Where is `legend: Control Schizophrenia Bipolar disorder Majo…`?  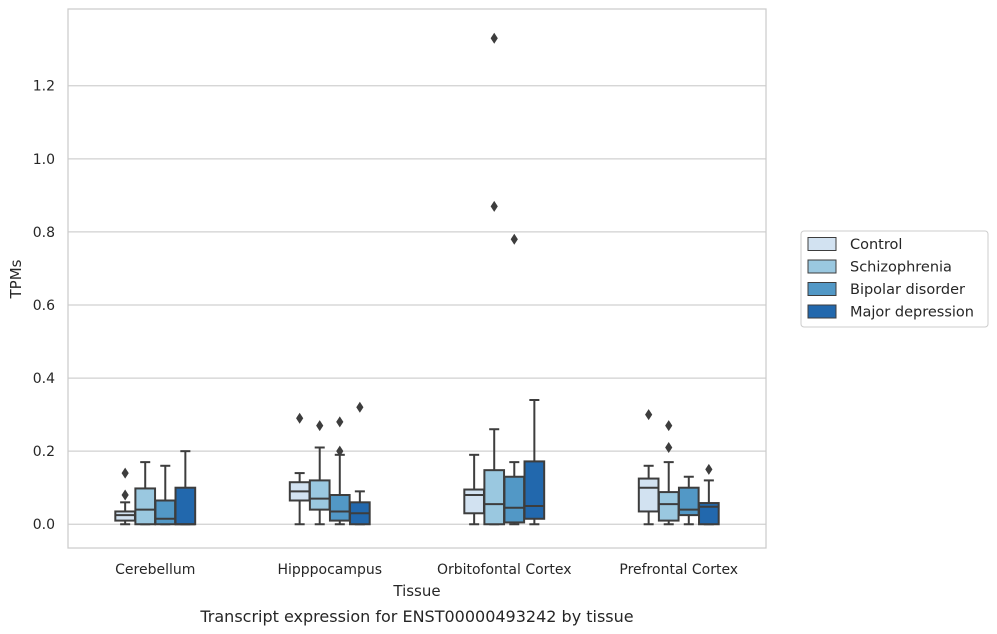 legend: Control Schizophrenia Bipolar disorder Majo… is located at coordinates (894, 279).